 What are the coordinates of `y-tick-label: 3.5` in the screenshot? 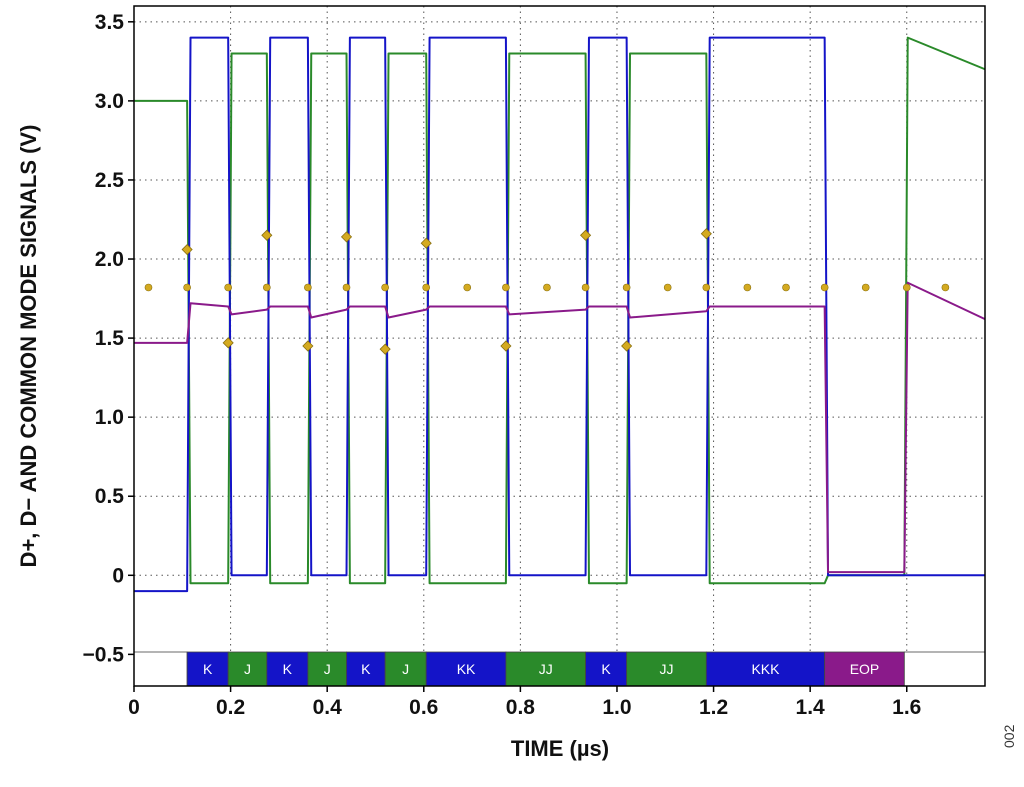 It's located at (110, 22).